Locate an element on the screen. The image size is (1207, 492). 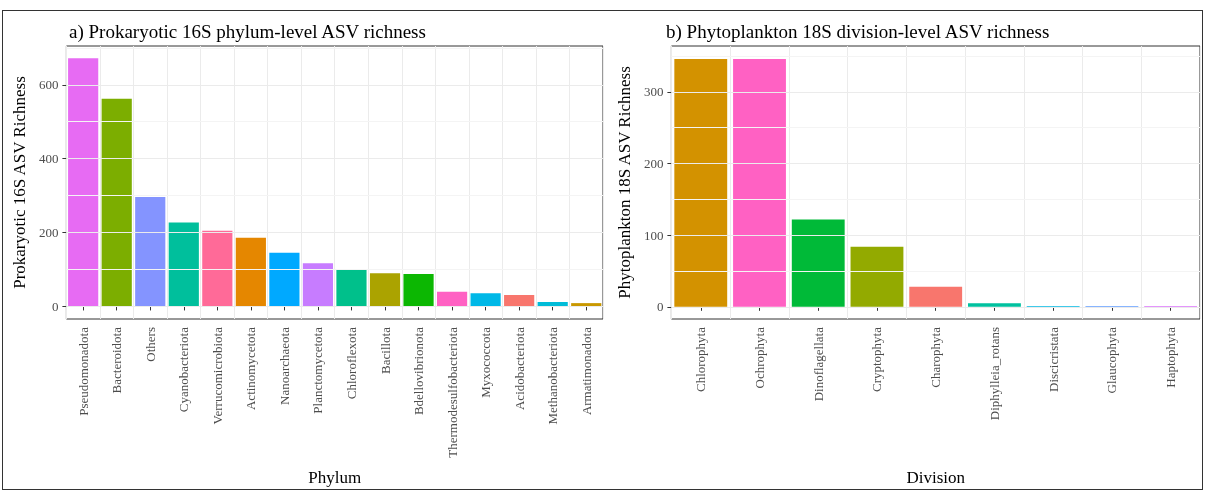
y-tick-label: 600 is located at coordinates (48, 85).